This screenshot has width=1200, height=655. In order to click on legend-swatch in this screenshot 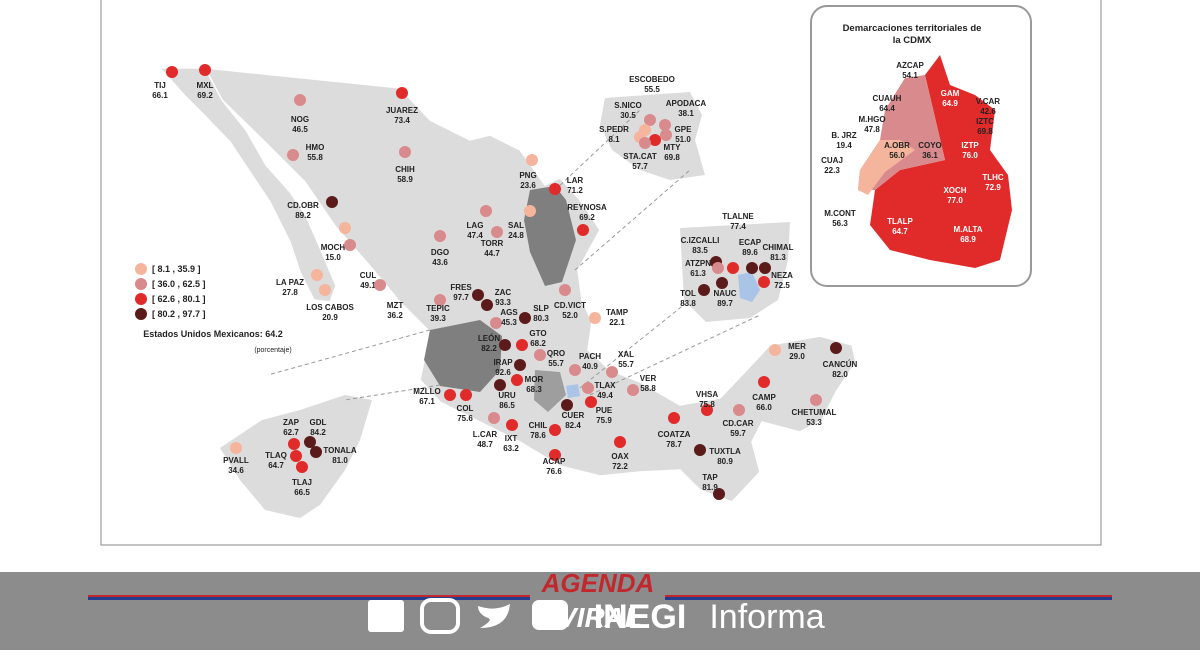, I will do `click(141, 314)`.